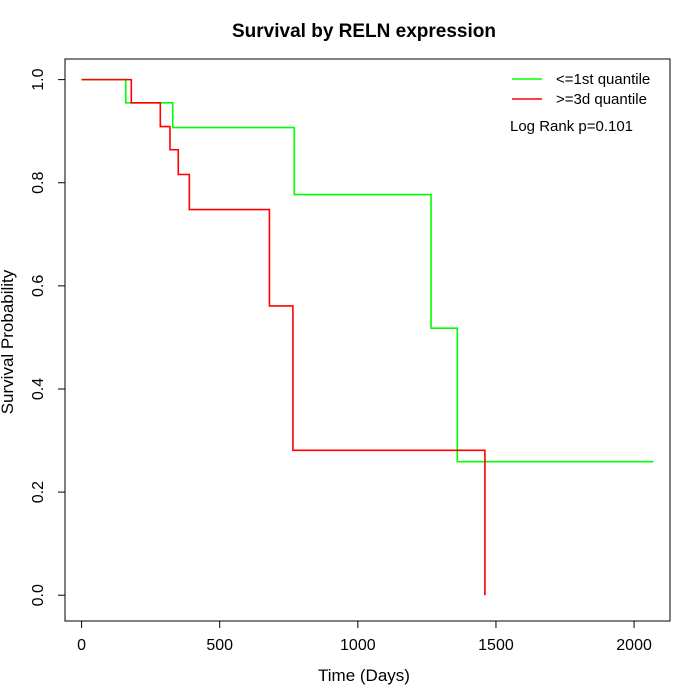 This screenshot has height=700, width=700. Describe the element at coordinates (364, 31) in the screenshot. I see `chart-title: Survival by RELN expression` at that location.